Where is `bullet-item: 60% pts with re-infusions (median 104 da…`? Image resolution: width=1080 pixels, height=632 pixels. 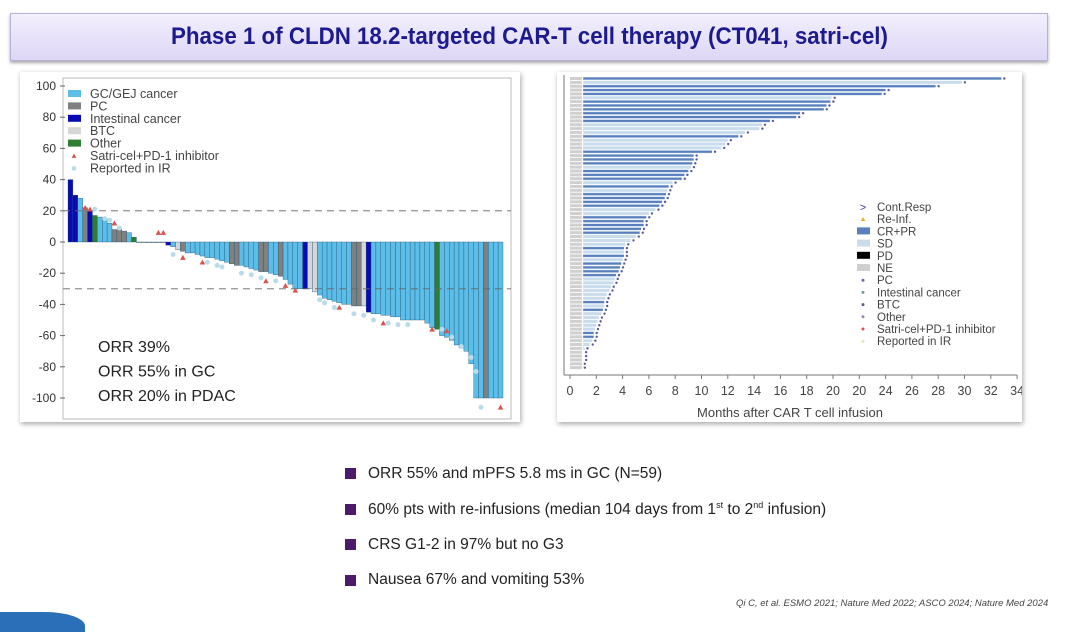
bullet-item: 60% pts with re-infusions (median 104 da… is located at coordinates (585, 510).